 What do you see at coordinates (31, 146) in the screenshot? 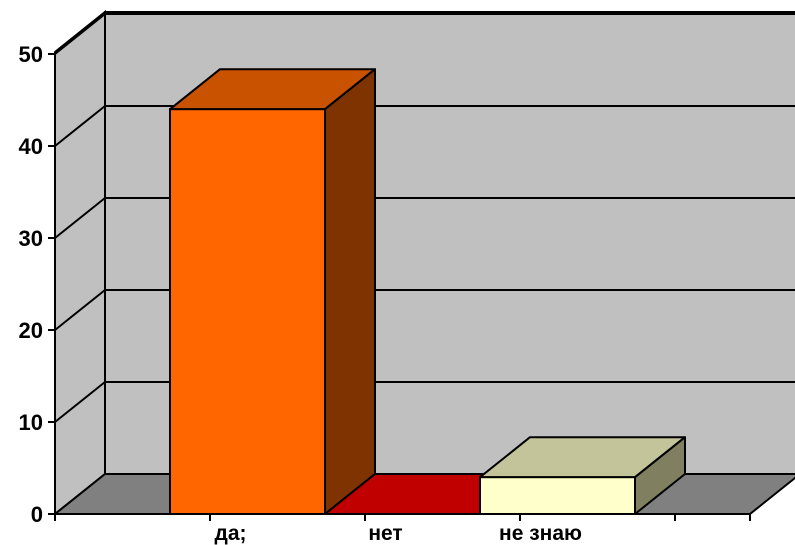
I see `y-tick-label: 40` at bounding box center [31, 146].